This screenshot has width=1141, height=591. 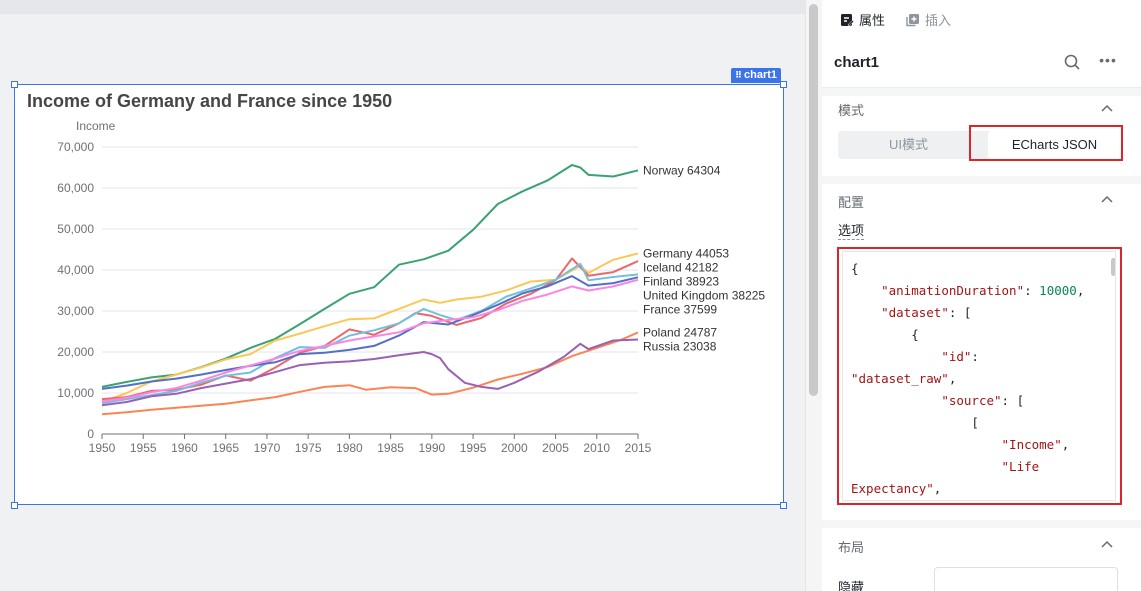 I want to click on canvas-scrollbar-thumb, so click(x=813, y=200).